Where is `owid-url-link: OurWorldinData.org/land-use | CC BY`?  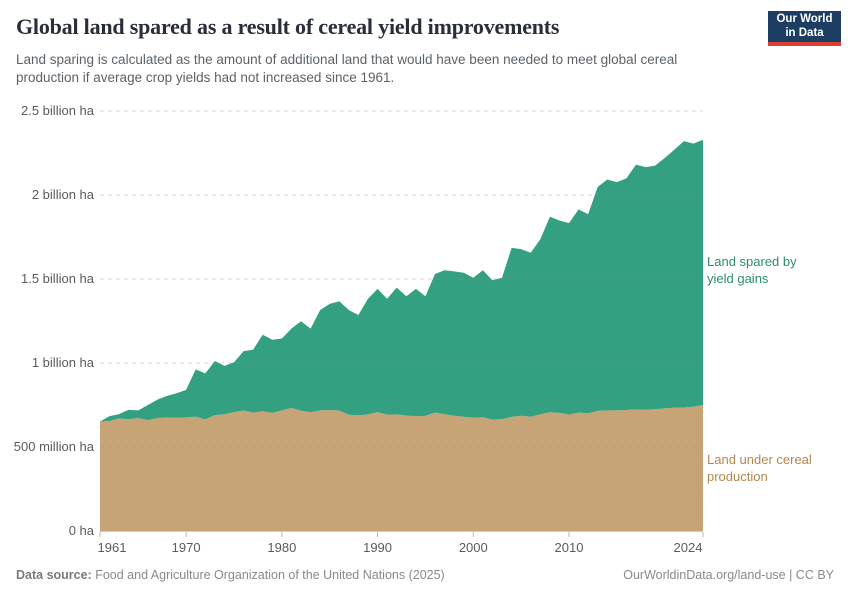
owid-url-link: OurWorldinData.org/land-use | CC BY is located at coordinates (728, 575).